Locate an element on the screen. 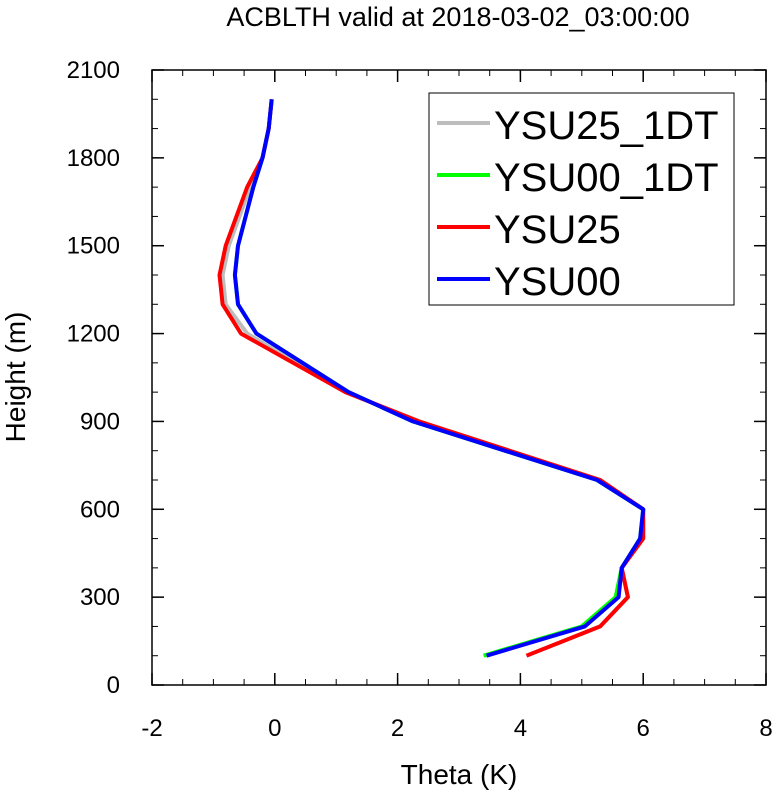 This screenshot has height=797, width=783. y-tick-labels: 0 300 600 900 1200 1500 1800 2100 is located at coordinates (93, 378).